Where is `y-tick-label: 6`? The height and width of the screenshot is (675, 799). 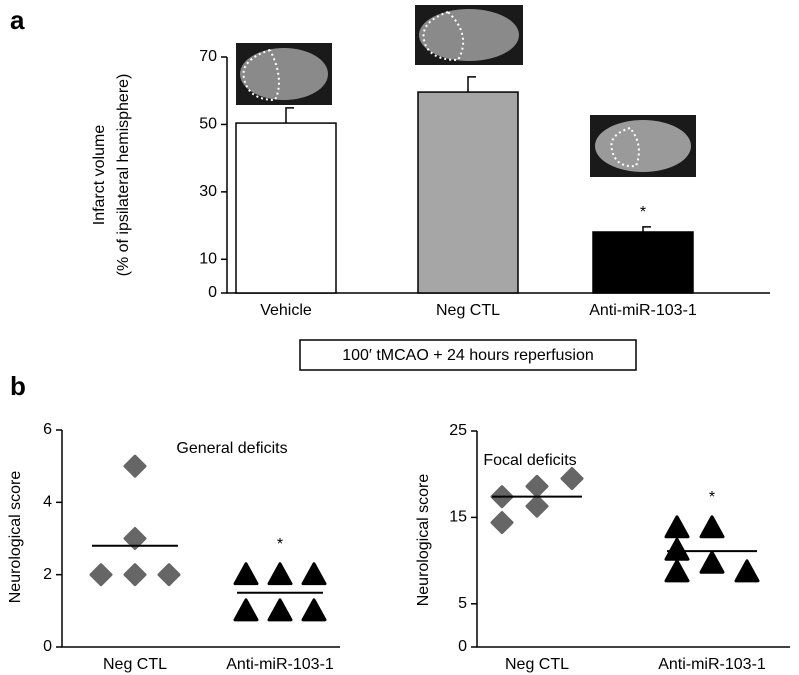
y-tick-label: 6 is located at coordinates (47, 429).